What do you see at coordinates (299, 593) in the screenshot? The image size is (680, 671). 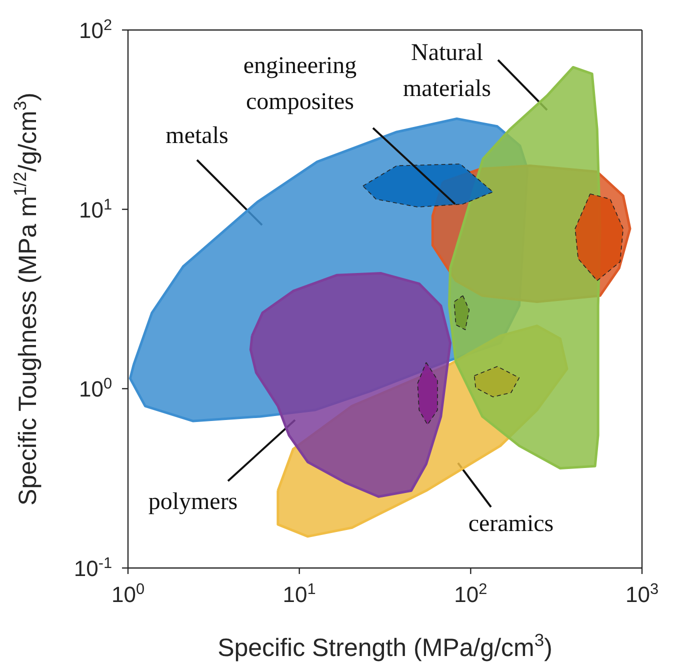 I see `x-tick-label: 10$^{1}$` at bounding box center [299, 593].